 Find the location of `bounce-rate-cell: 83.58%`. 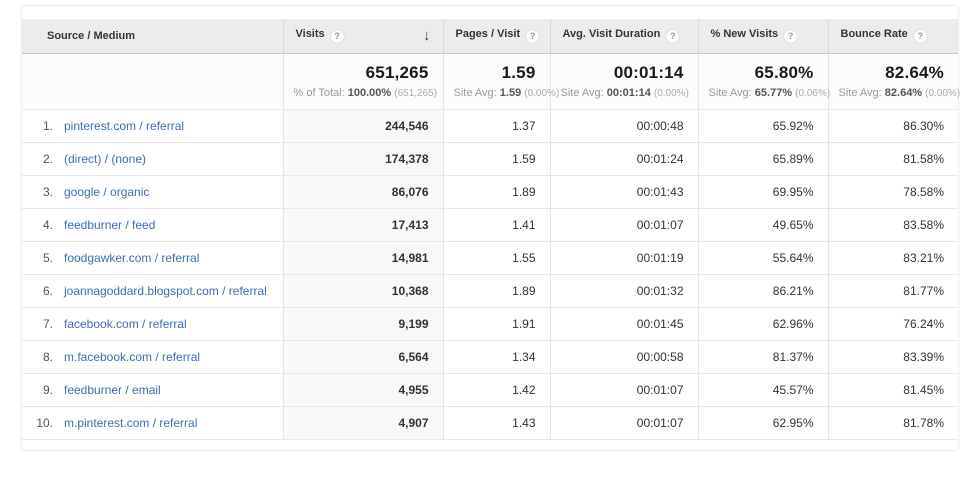

bounce-rate-cell: 83.58% is located at coordinates (892, 224).